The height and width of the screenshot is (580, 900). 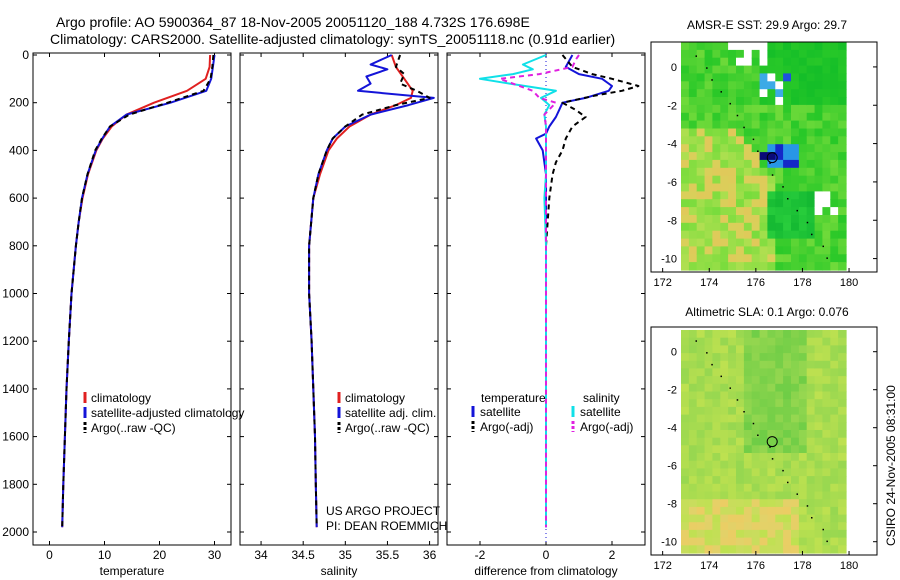 I want to click on x-tick-label: 176, so click(x=756, y=566).